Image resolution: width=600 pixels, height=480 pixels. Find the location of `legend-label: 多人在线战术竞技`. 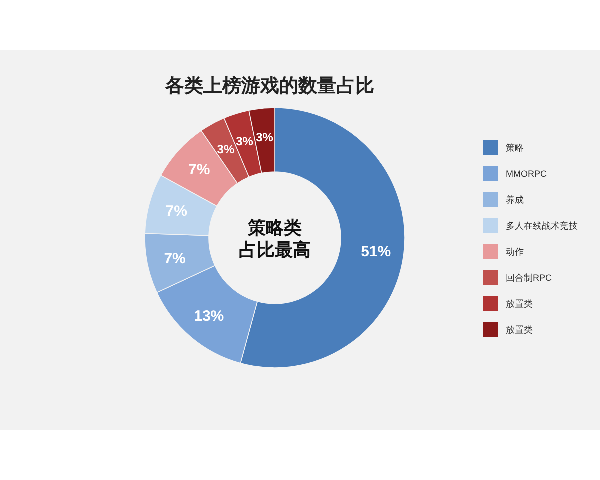

legend-label: 多人在线战术竞技 is located at coordinates (542, 226).